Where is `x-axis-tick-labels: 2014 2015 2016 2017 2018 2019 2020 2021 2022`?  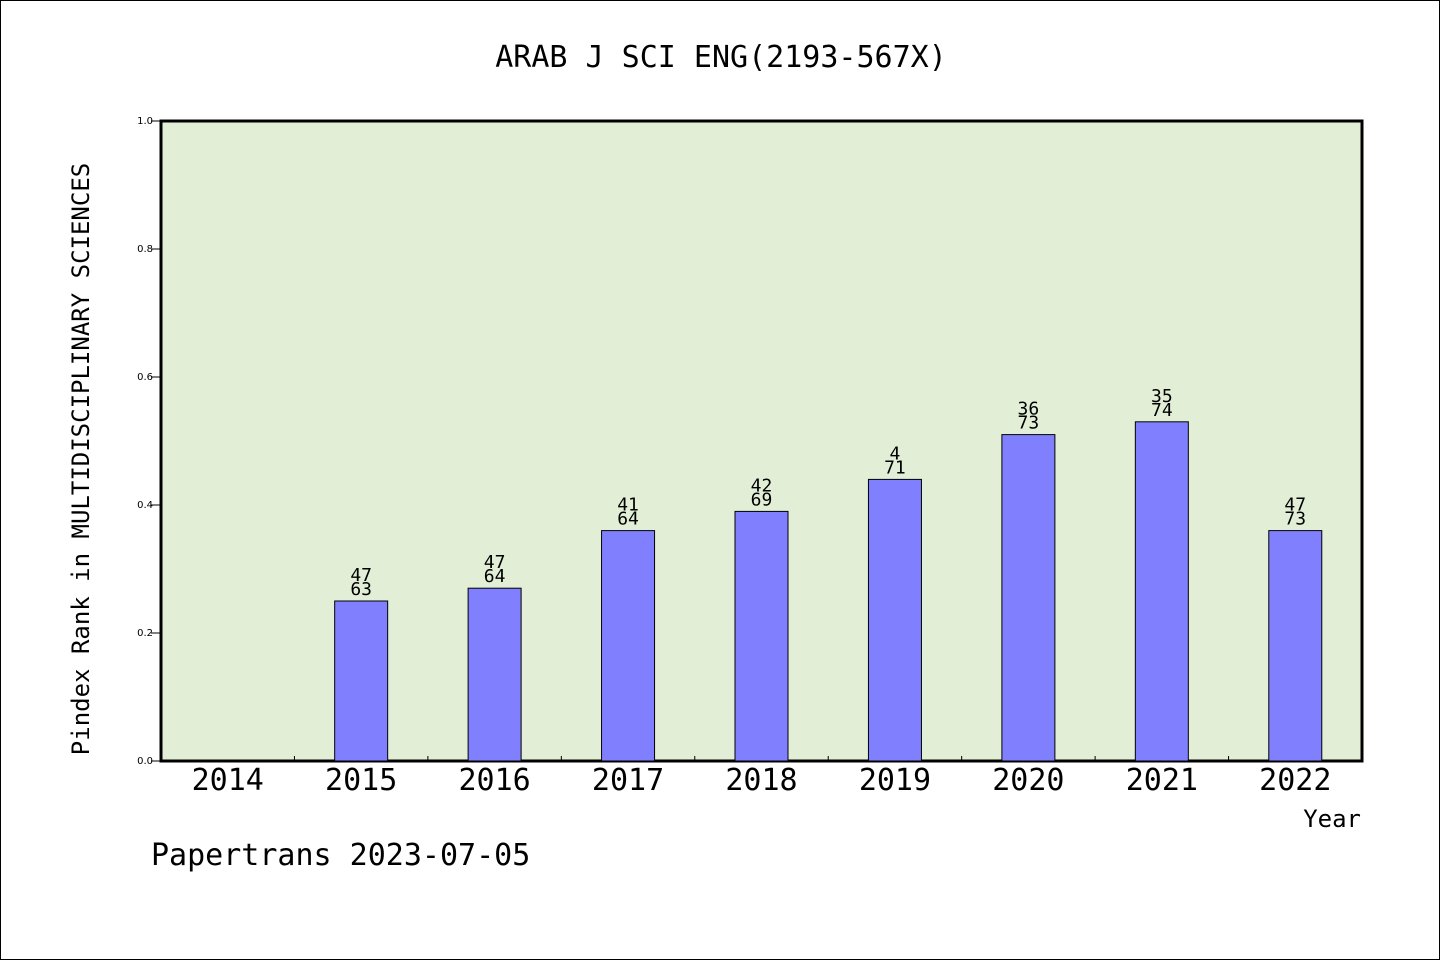 x-axis-tick-labels: 2014 2015 2016 2017 2018 2019 2020 2021 2022 is located at coordinates (762, 780).